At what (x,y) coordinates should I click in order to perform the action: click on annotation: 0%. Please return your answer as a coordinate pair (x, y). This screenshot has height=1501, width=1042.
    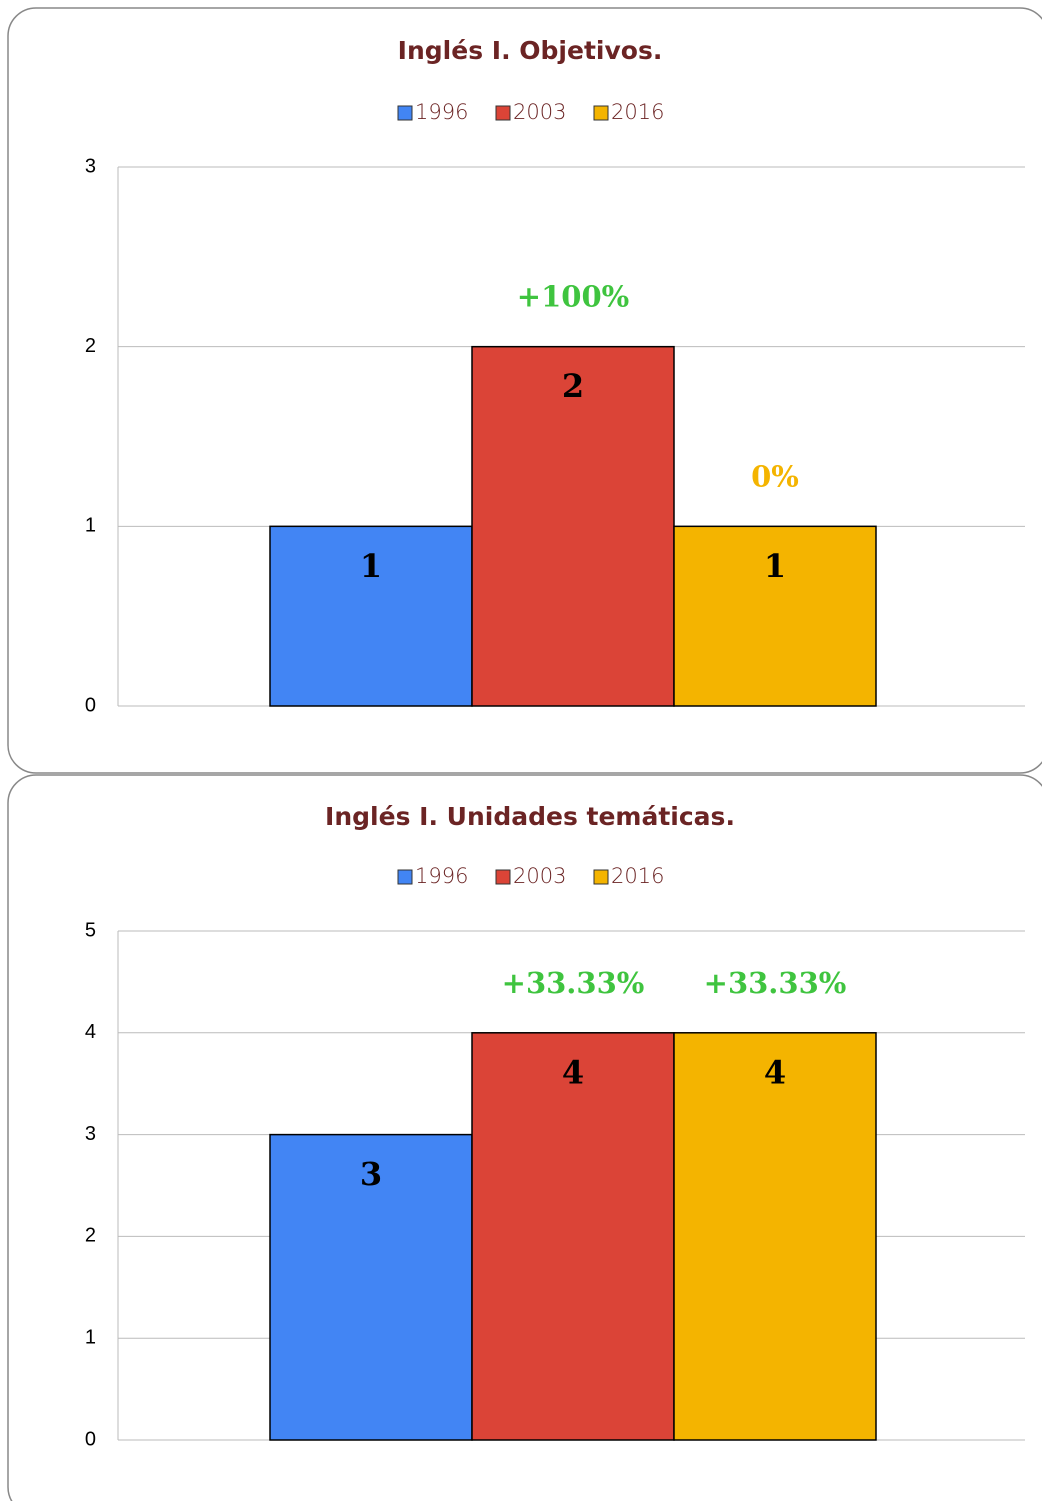
    Looking at the image, I should click on (775, 476).